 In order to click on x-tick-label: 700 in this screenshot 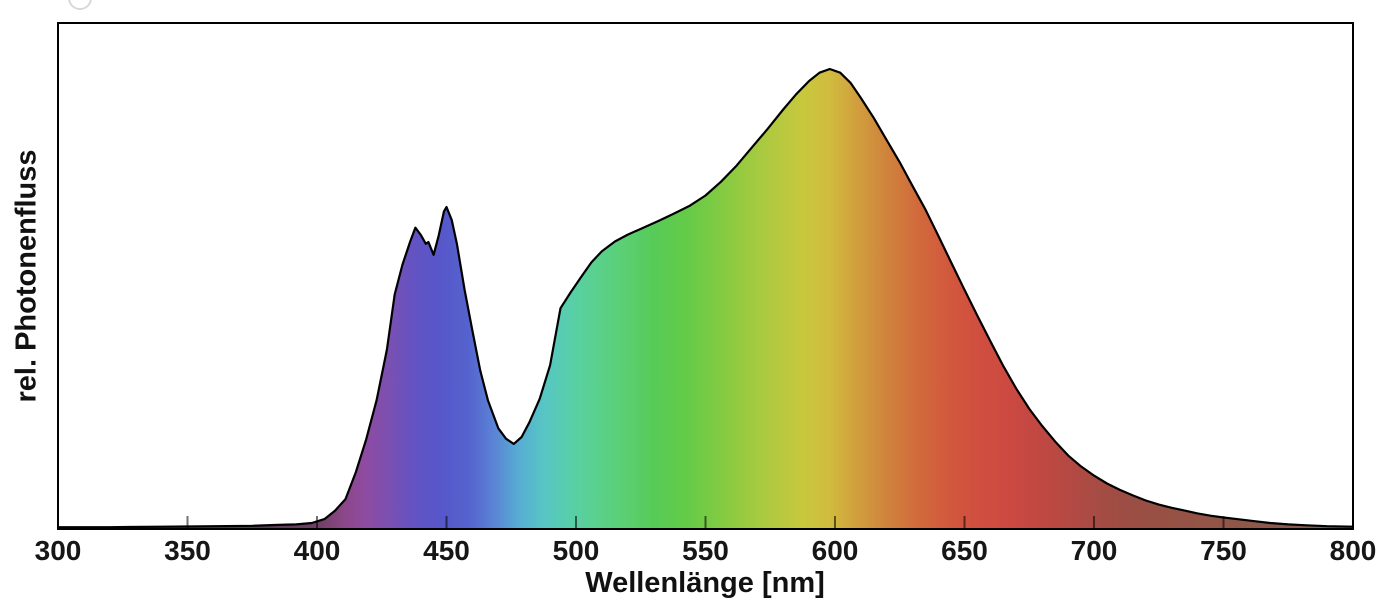, I will do `click(1094, 550)`.